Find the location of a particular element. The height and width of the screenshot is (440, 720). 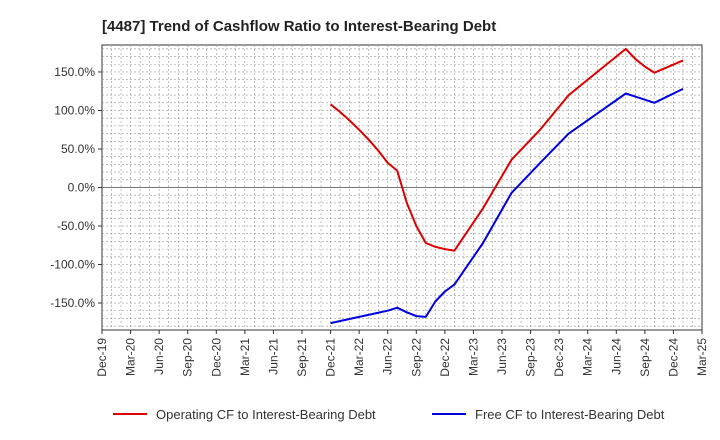

x-tick-label: Dec-20 is located at coordinates (216, 357).